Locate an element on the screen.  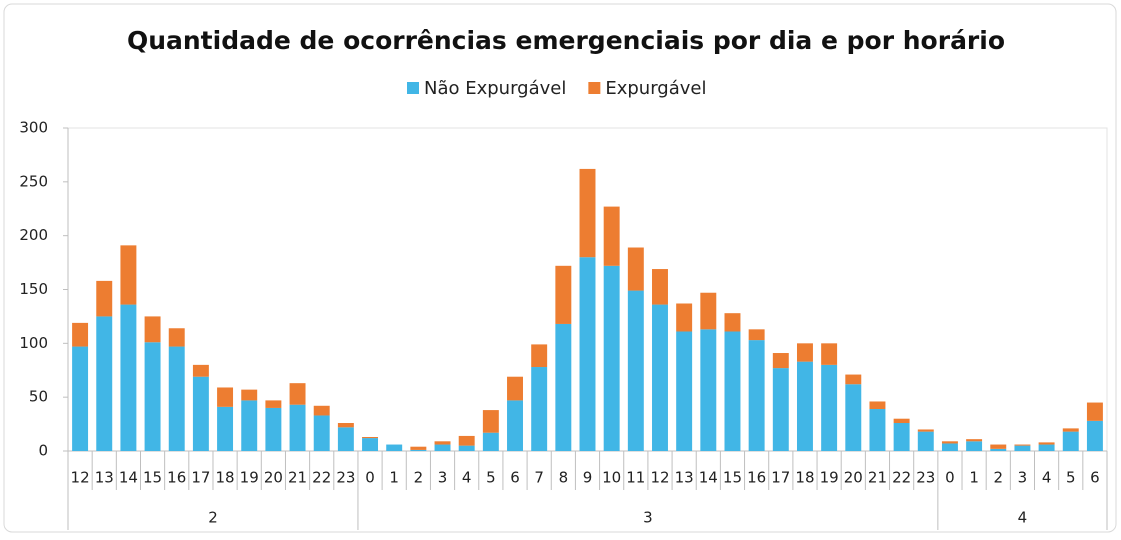
x-tick-label: 5 is located at coordinates (1071, 478).